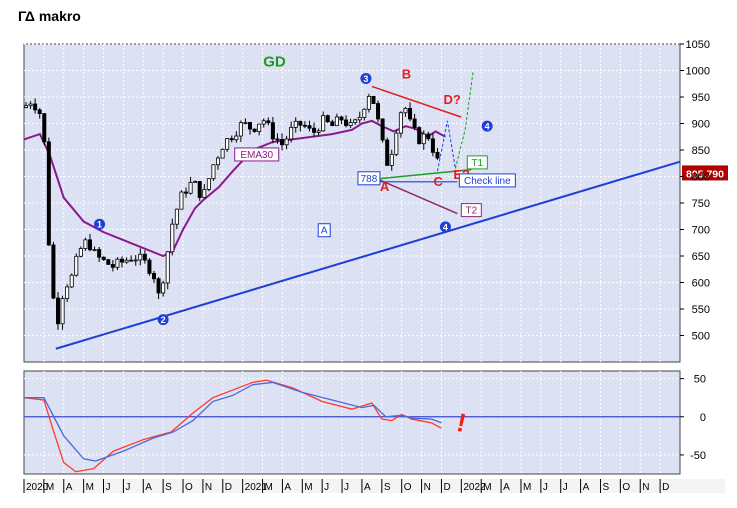 The height and width of the screenshot is (508, 737). Describe the element at coordinates (701, 178) in the screenshot. I see `y-tick-label: 800` at that location.